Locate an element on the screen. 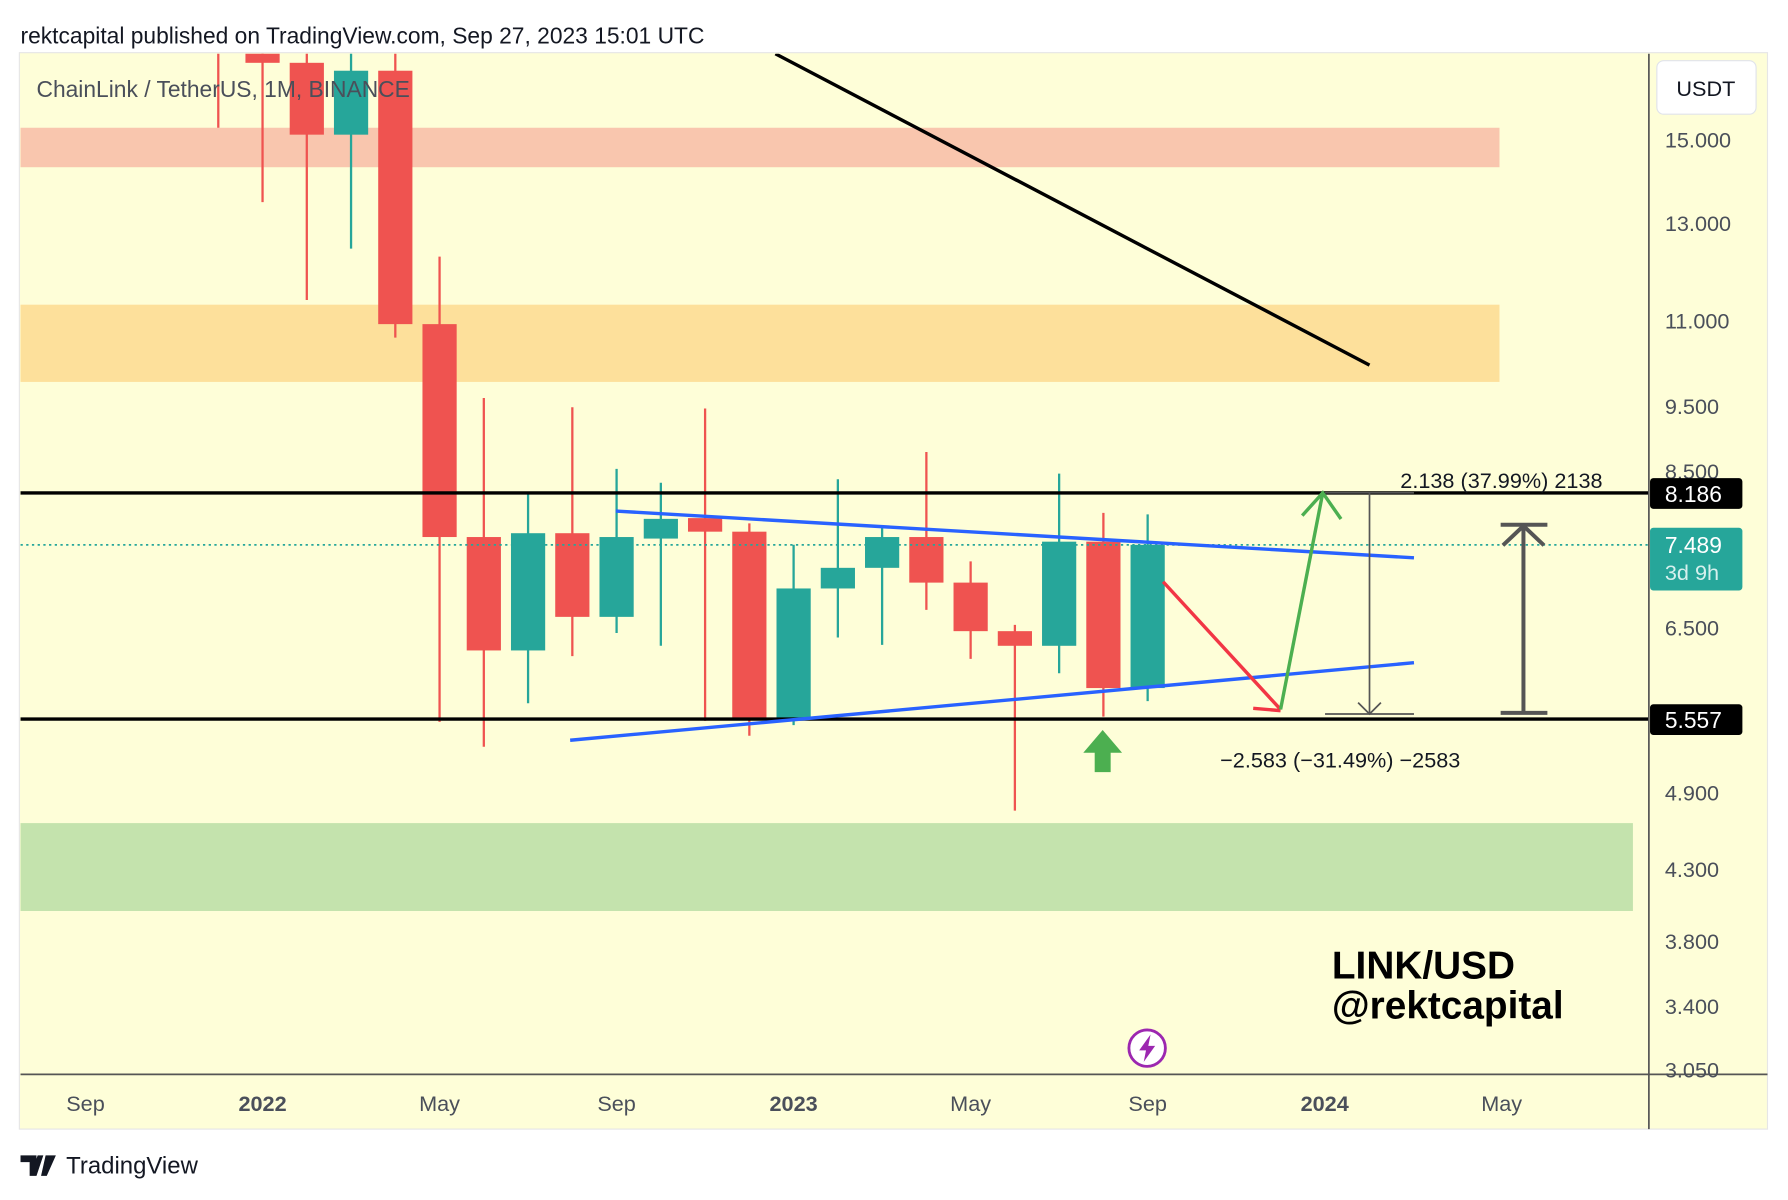  watermark-author: @rektcapital is located at coordinates (1448, 1005).